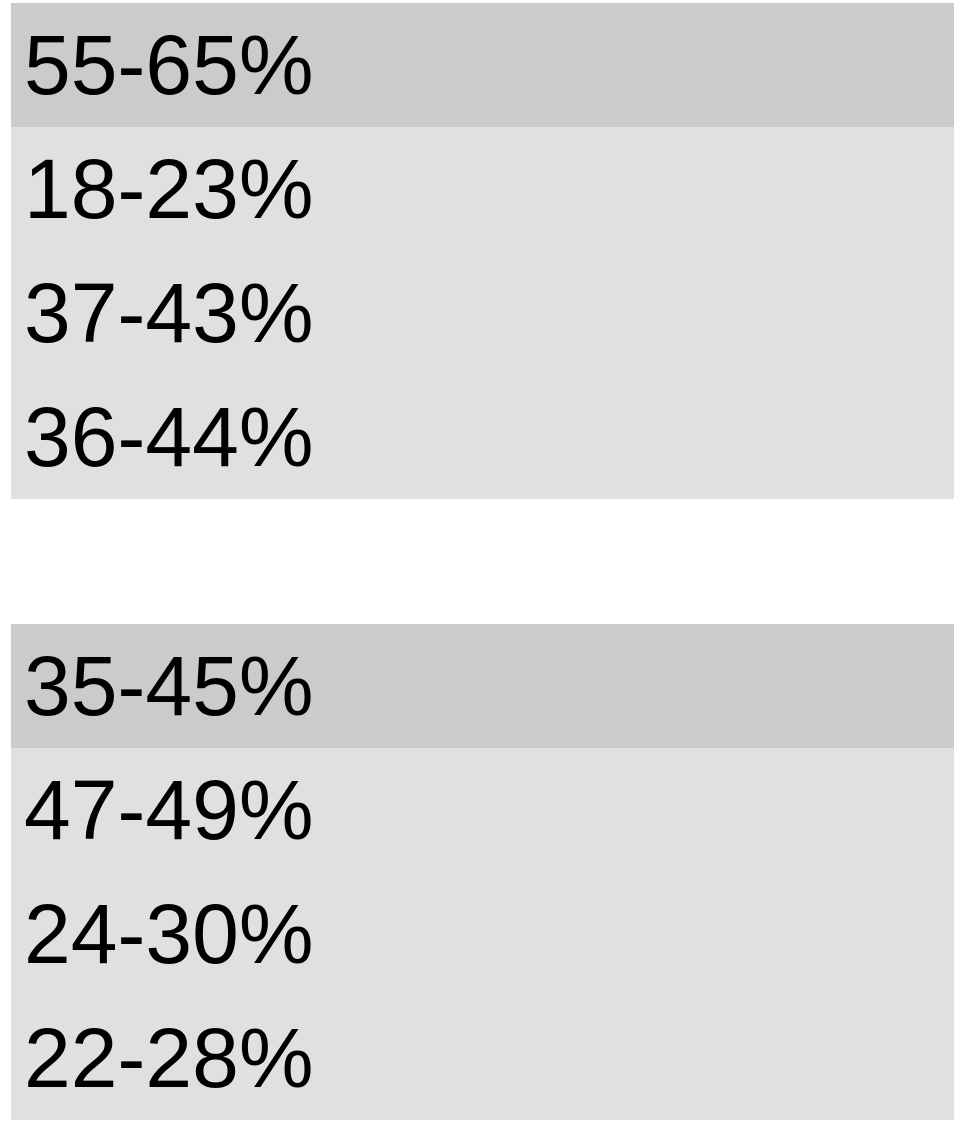 This screenshot has width=960, height=1126. I want to click on table-2-row: 24-30%, so click(482, 934).